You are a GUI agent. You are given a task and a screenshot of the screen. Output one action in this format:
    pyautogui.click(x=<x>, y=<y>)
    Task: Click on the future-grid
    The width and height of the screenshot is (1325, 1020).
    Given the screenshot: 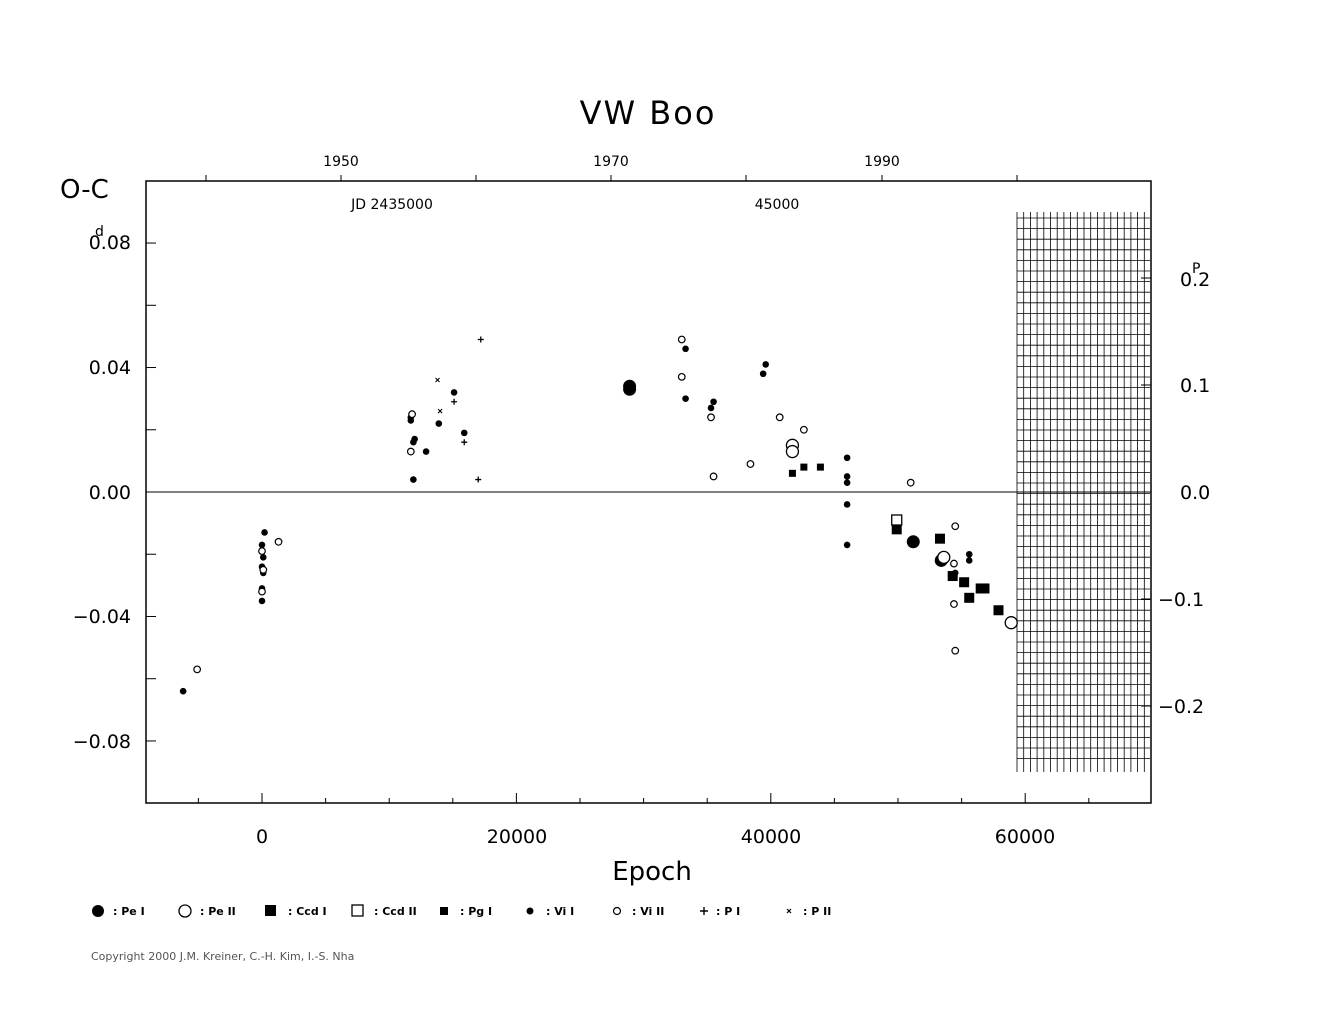 What is the action you would take?
    pyautogui.click(x=1083, y=492)
    